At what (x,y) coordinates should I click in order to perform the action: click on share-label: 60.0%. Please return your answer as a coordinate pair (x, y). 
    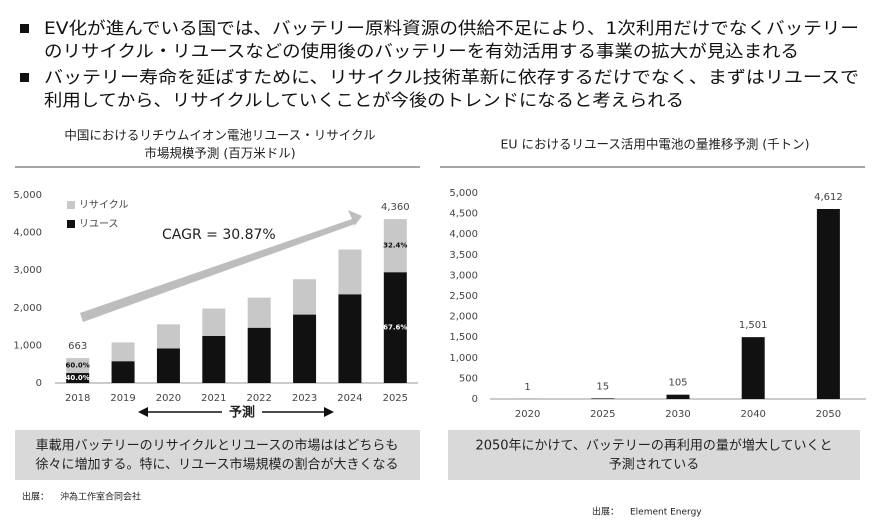
    Looking at the image, I should click on (78, 366).